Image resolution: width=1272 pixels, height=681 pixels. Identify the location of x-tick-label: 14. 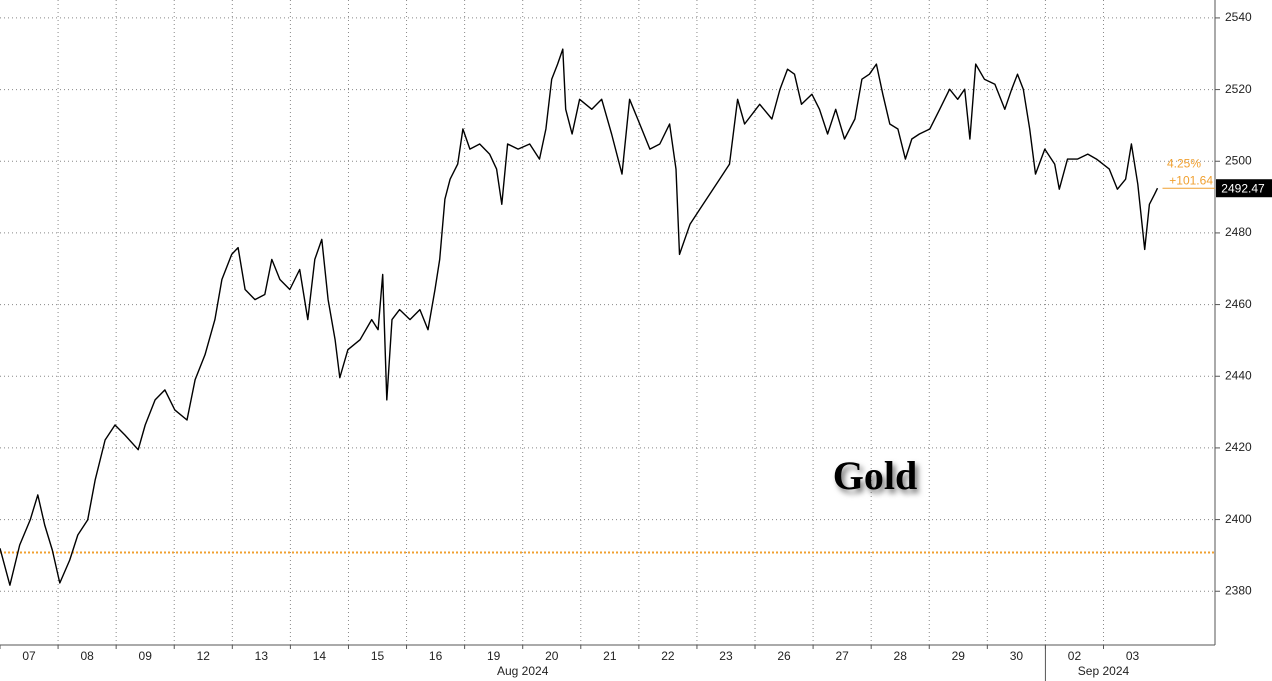
(320, 656).